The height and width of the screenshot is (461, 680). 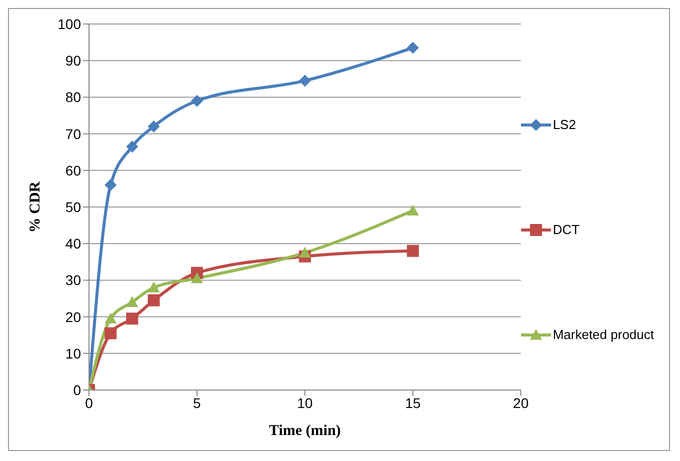 I want to click on x-tick-label: 10, so click(x=305, y=402).